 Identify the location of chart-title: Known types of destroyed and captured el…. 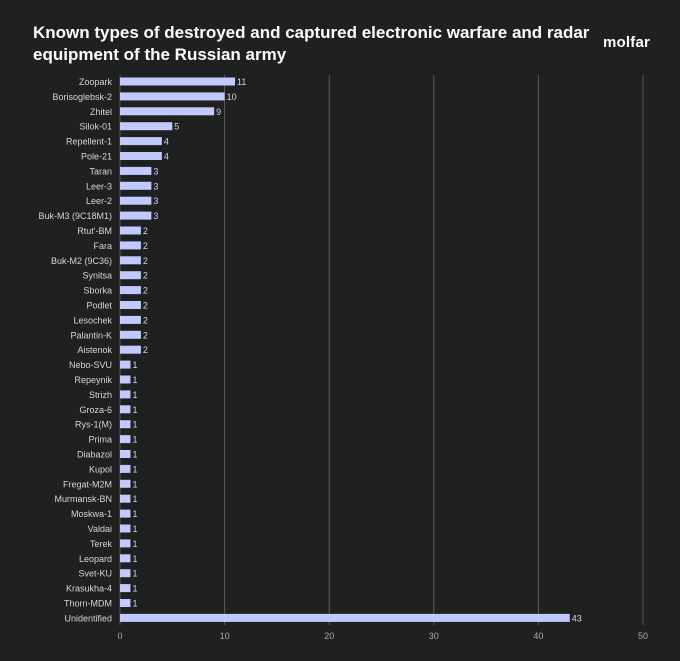
(311, 43).